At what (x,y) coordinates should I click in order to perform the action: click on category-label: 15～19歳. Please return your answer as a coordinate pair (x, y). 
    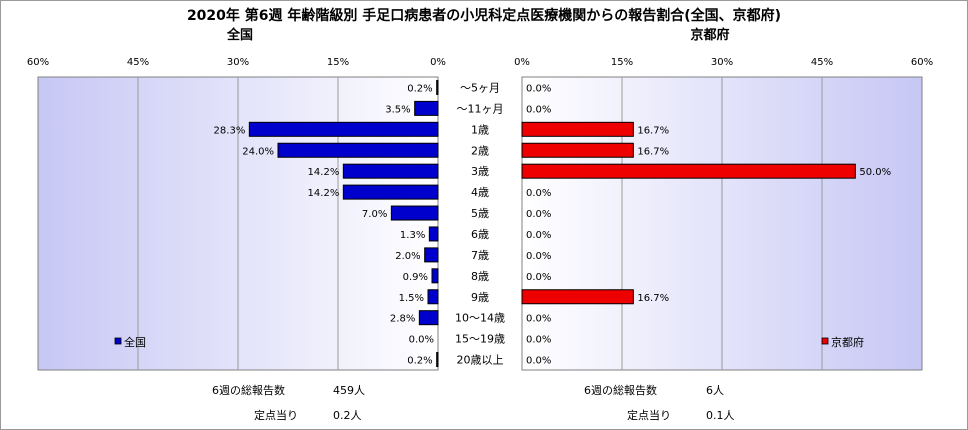
    Looking at the image, I should click on (480, 339).